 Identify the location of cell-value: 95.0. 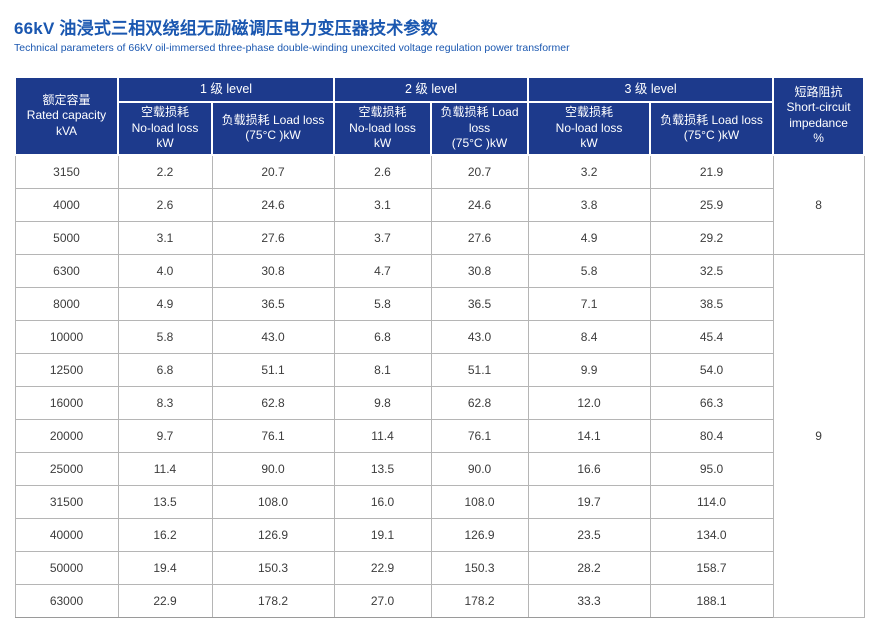
(711, 468).